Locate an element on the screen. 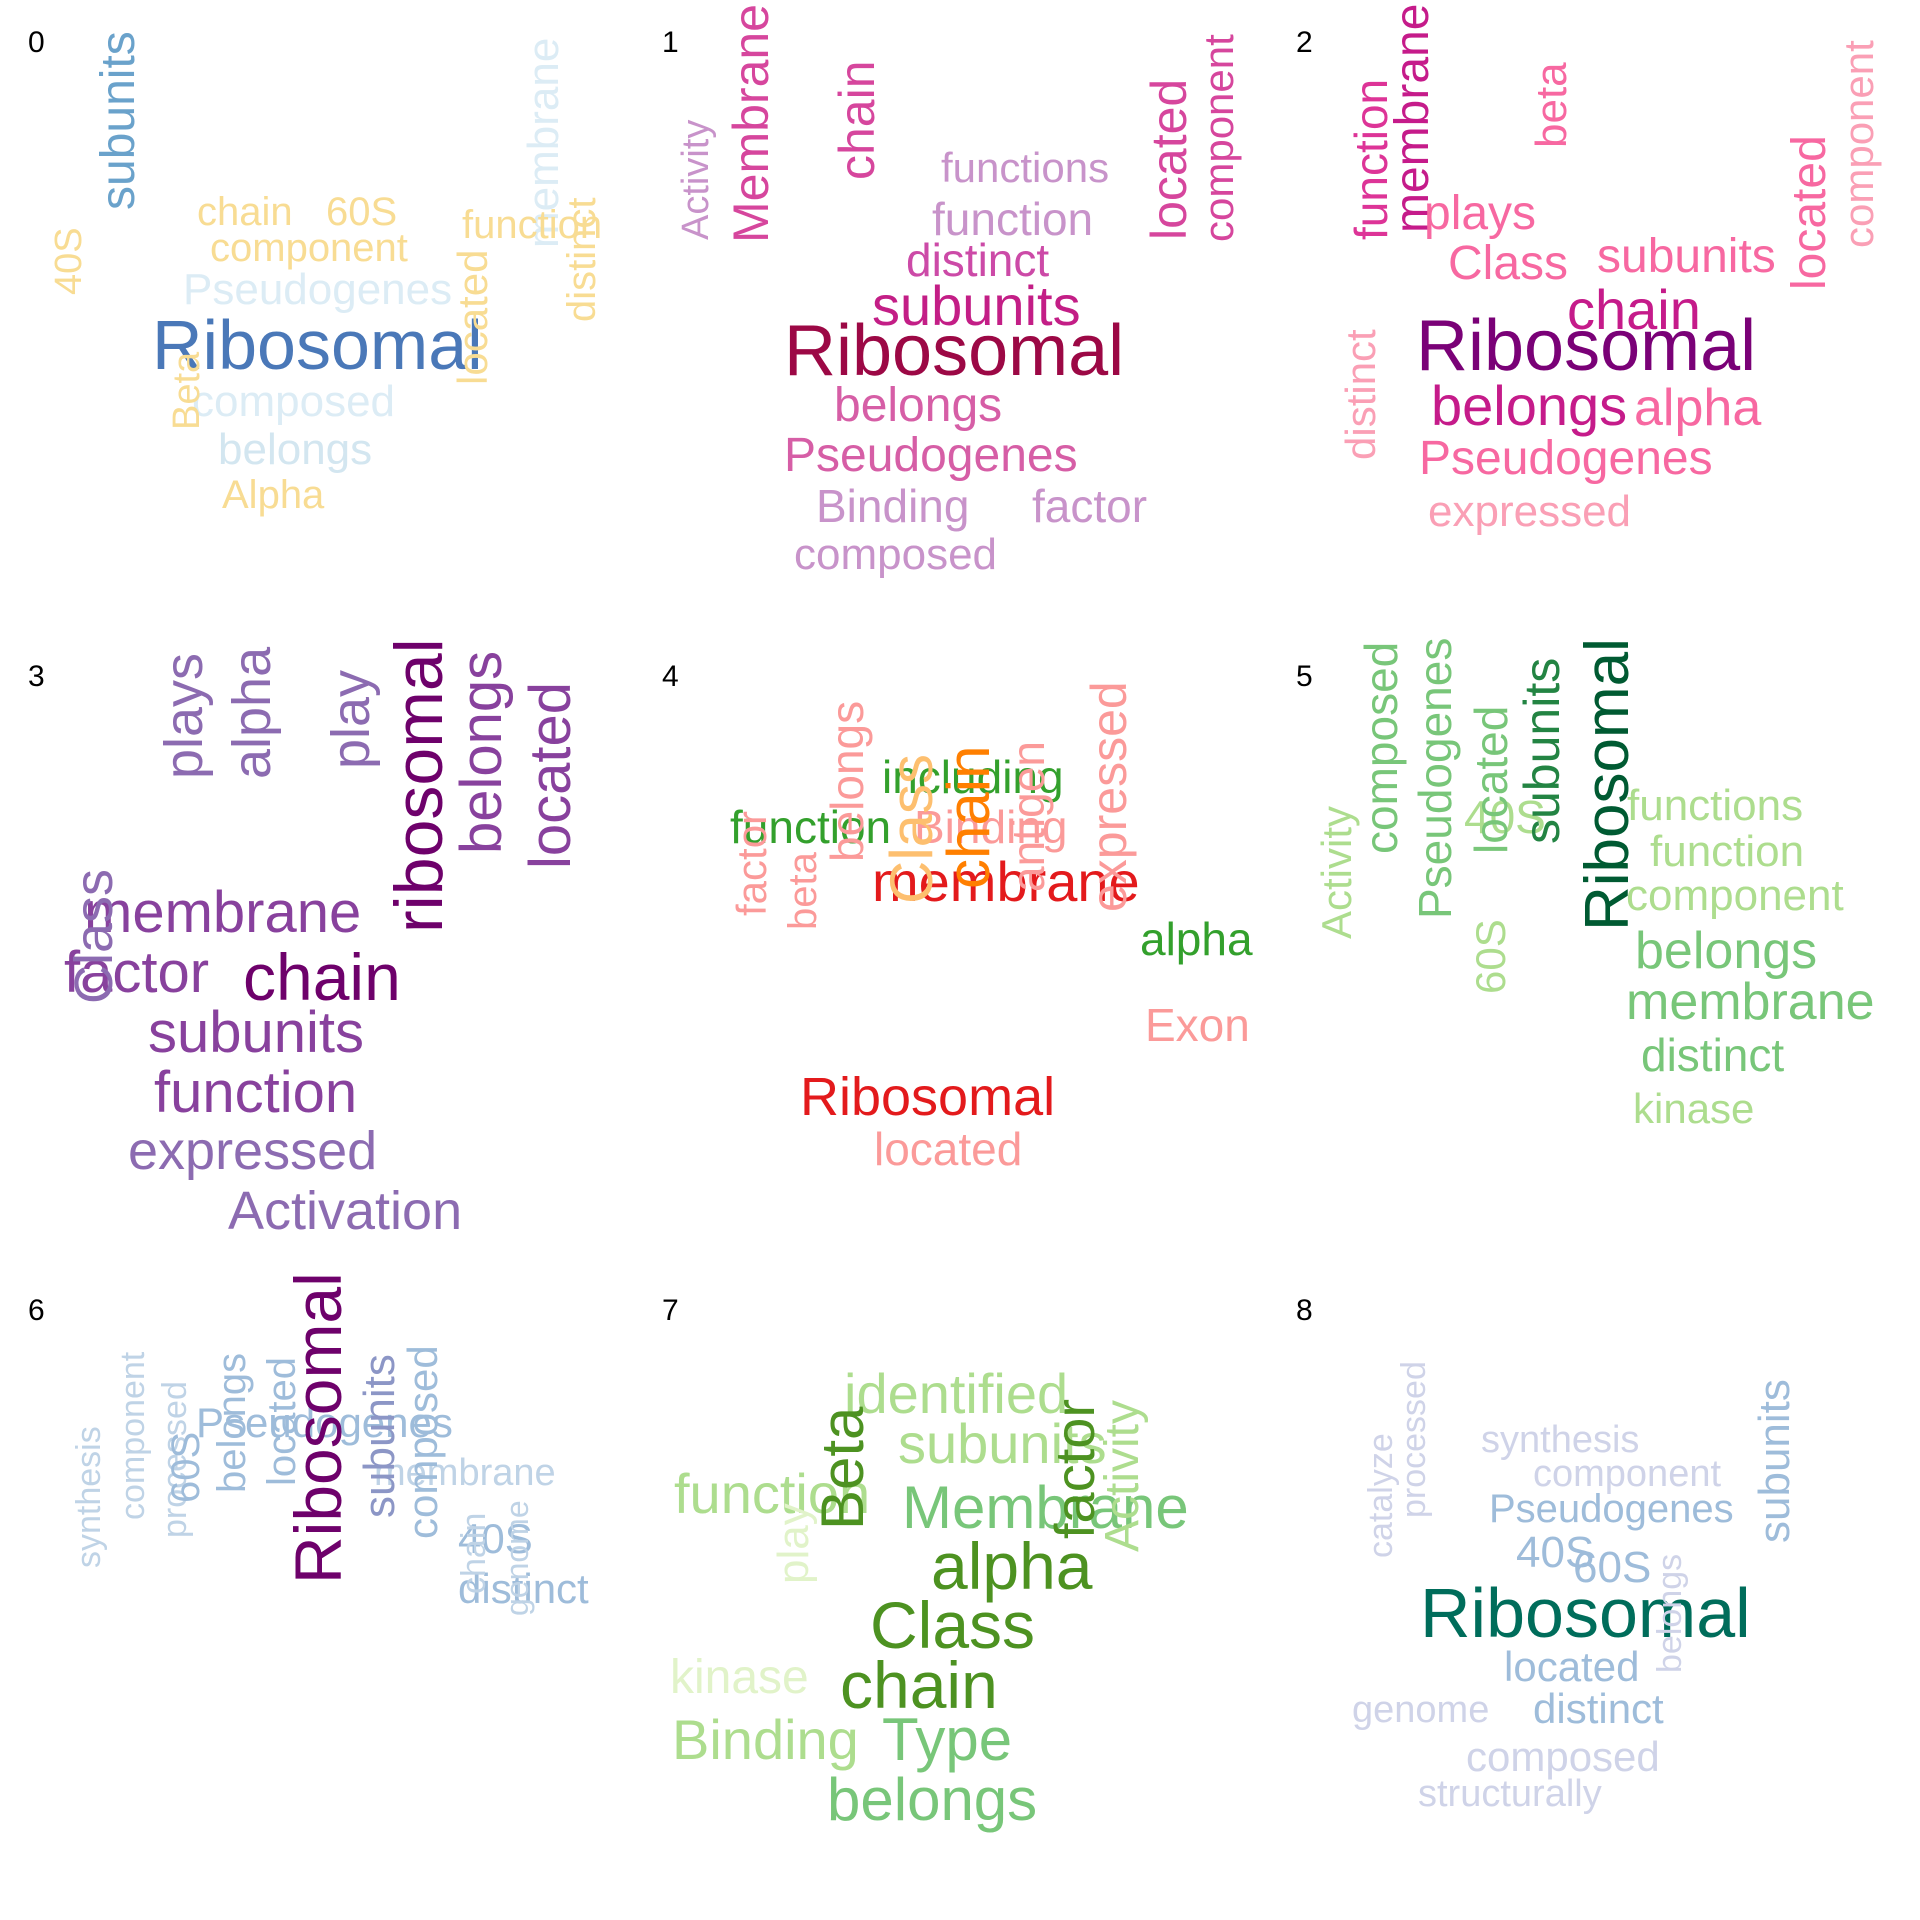  cloud-word: processed is located at coordinates (1414, 1439).